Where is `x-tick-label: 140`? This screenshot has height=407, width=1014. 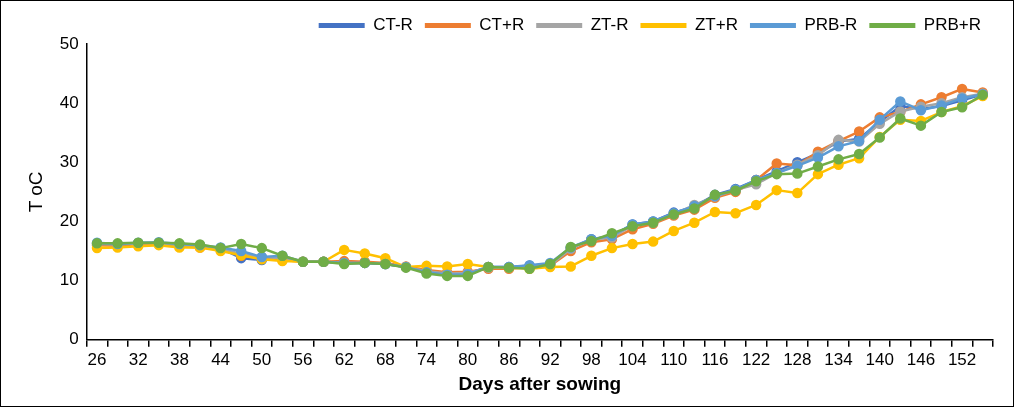
x-tick-label: 140 is located at coordinates (879, 359).